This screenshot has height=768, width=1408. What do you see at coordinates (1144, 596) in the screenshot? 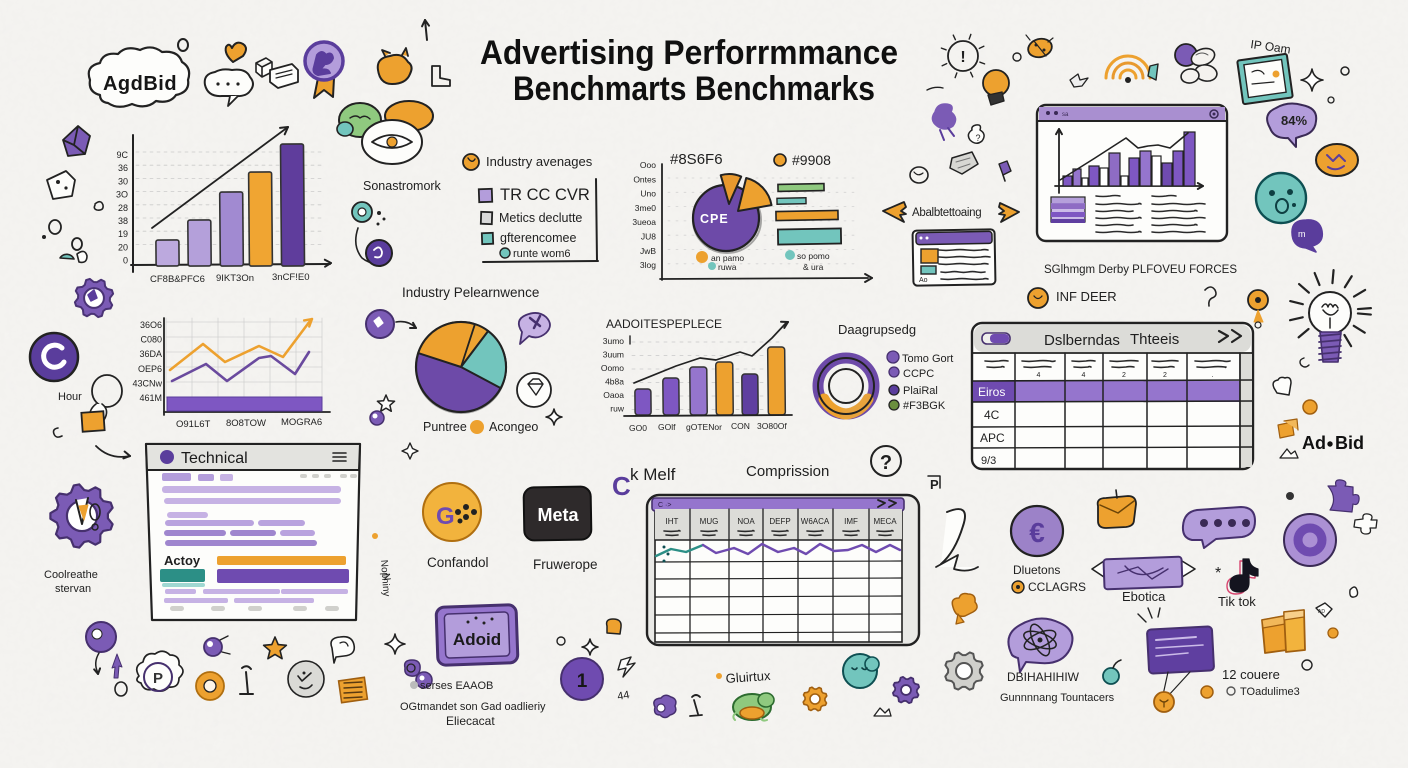
I see `svg-text: Ebotica` at bounding box center [1144, 596].